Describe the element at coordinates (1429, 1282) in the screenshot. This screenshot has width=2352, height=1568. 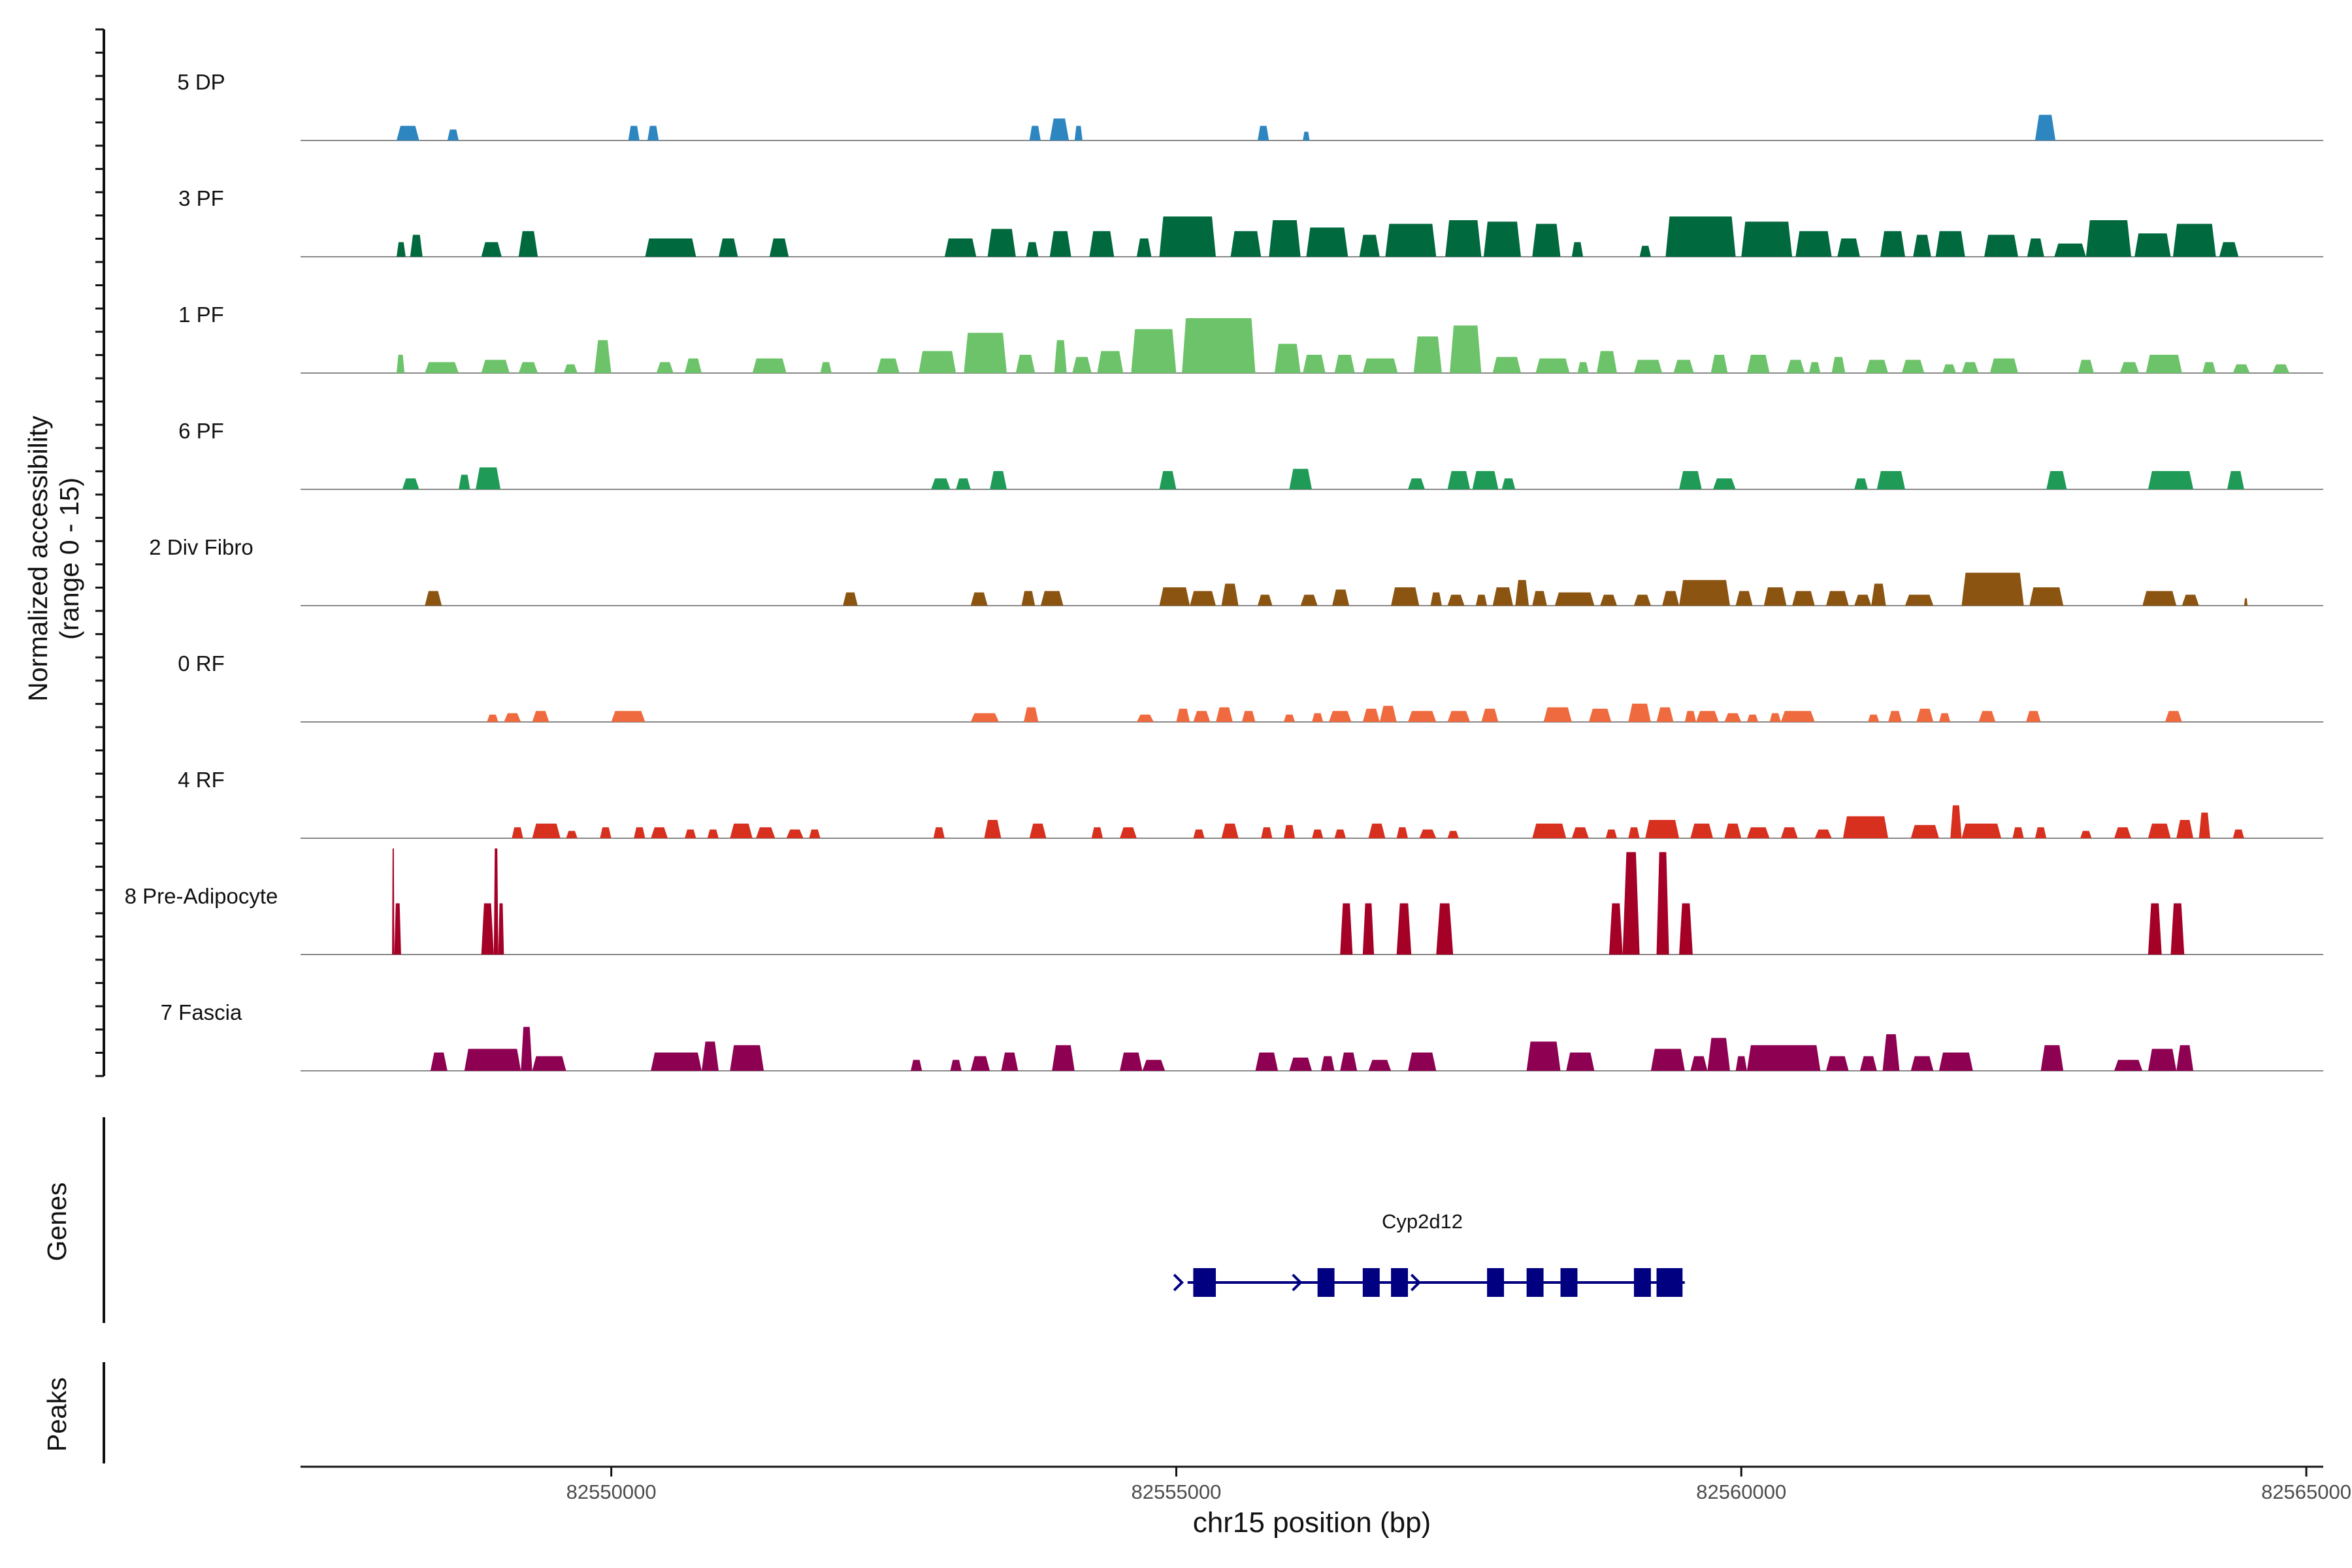
I see `gene-model` at that location.